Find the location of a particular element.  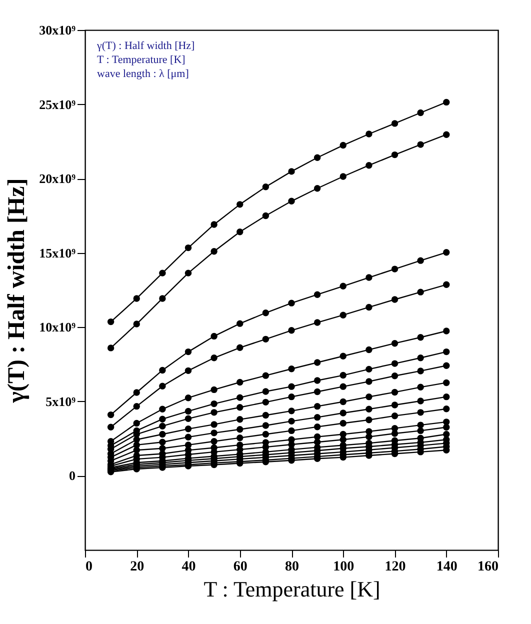

annotation: wave length : λ [μm] is located at coordinates (143, 74).